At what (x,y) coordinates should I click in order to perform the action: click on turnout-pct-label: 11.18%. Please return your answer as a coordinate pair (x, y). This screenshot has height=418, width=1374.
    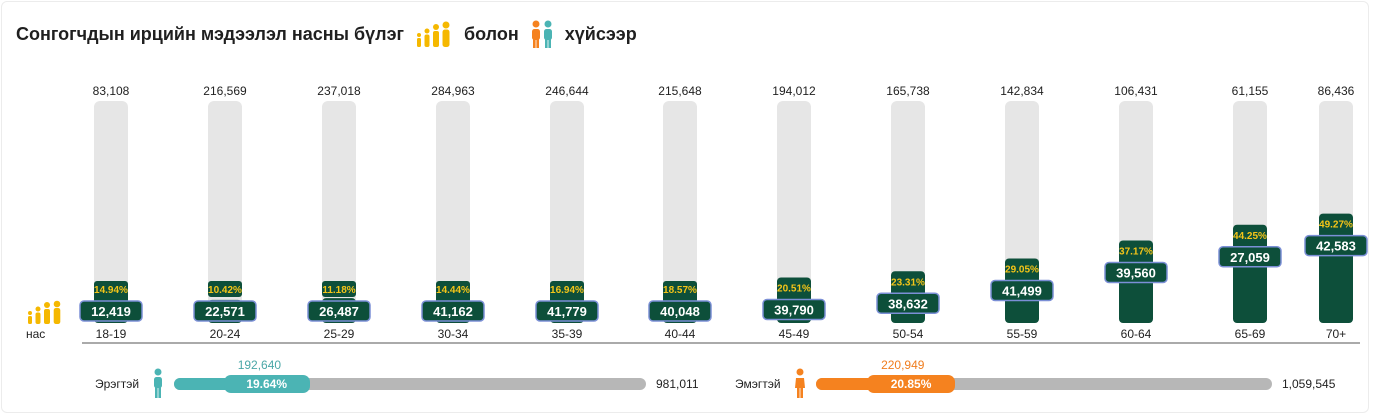
    Looking at the image, I should click on (338, 290).